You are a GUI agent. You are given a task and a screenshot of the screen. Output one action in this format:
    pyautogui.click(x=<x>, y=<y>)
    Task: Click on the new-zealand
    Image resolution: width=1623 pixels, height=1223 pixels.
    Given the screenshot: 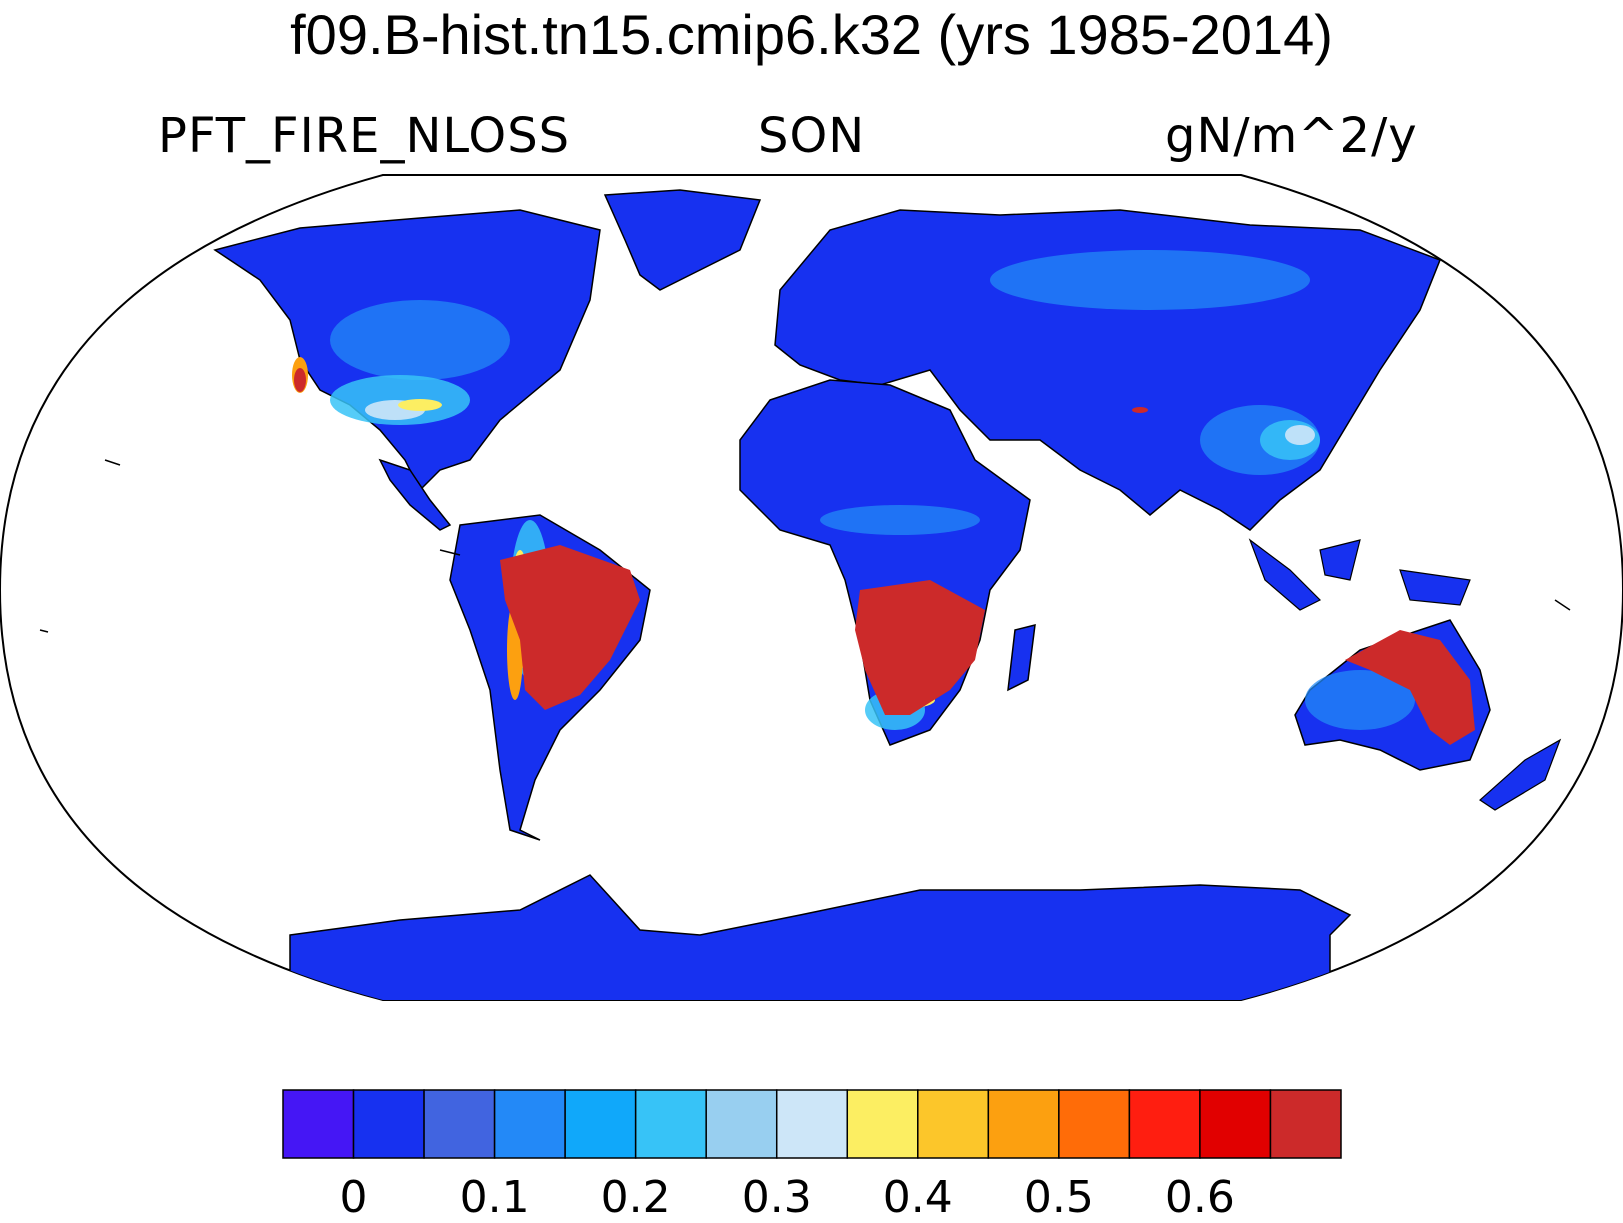 What is the action you would take?
    pyautogui.click(x=1520, y=774)
    